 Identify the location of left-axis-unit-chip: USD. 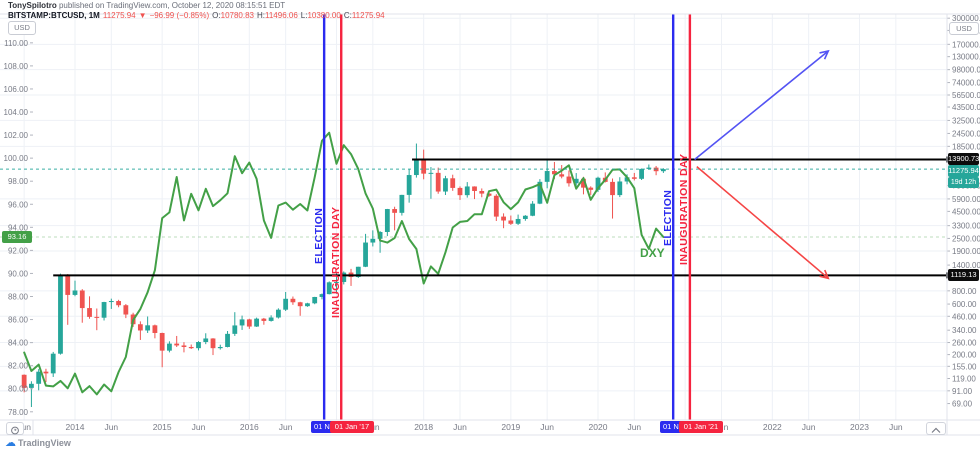
(22, 28).